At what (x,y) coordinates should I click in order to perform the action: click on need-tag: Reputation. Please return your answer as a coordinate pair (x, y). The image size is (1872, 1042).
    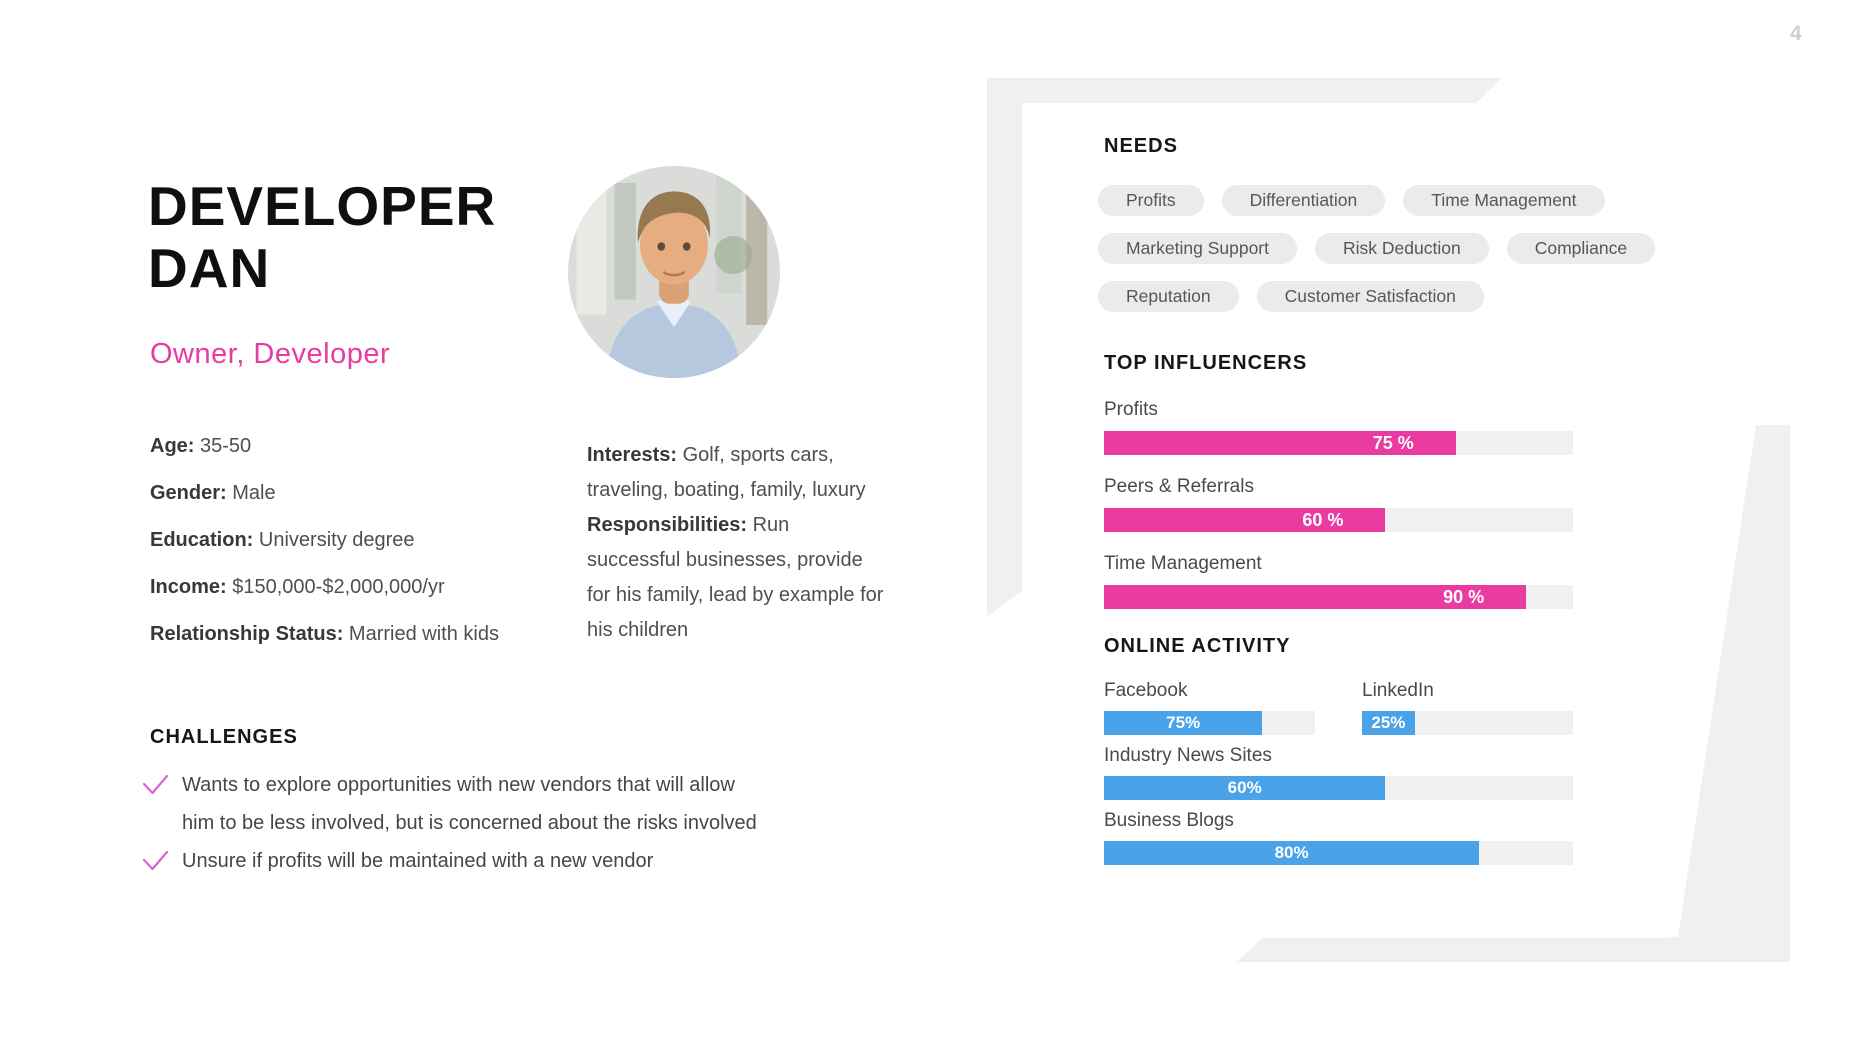
    Looking at the image, I should click on (1168, 296).